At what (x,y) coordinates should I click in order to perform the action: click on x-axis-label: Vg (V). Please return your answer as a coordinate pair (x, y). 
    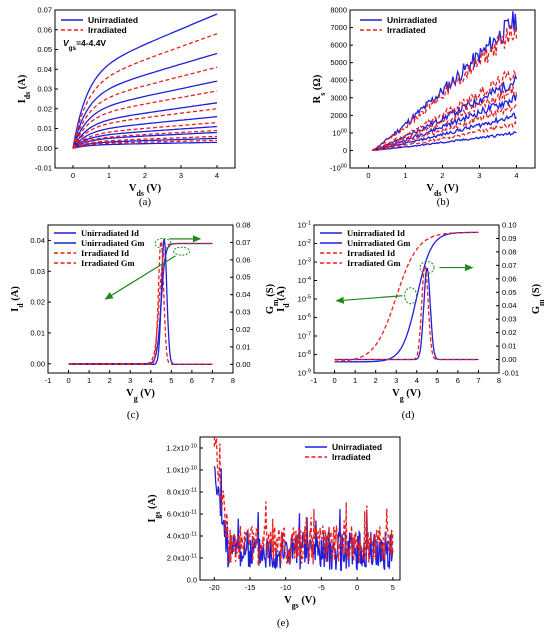
    Looking at the image, I should click on (140, 395).